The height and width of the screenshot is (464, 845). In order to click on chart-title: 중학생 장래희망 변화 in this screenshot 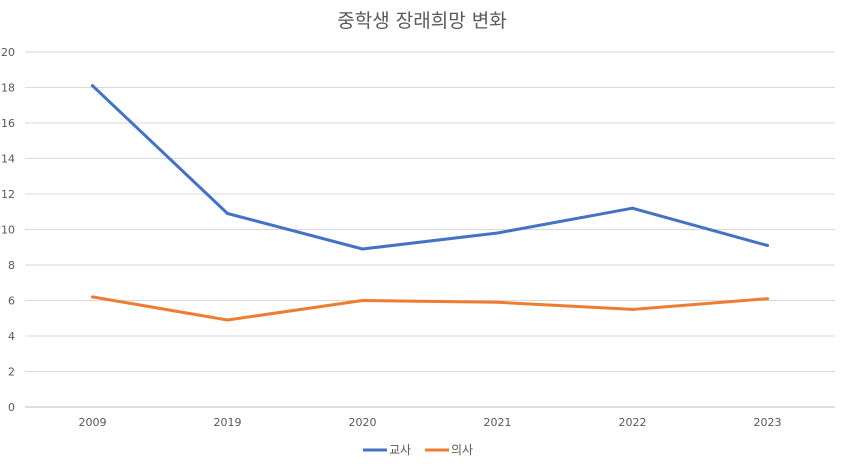, I will do `click(421, 21)`.